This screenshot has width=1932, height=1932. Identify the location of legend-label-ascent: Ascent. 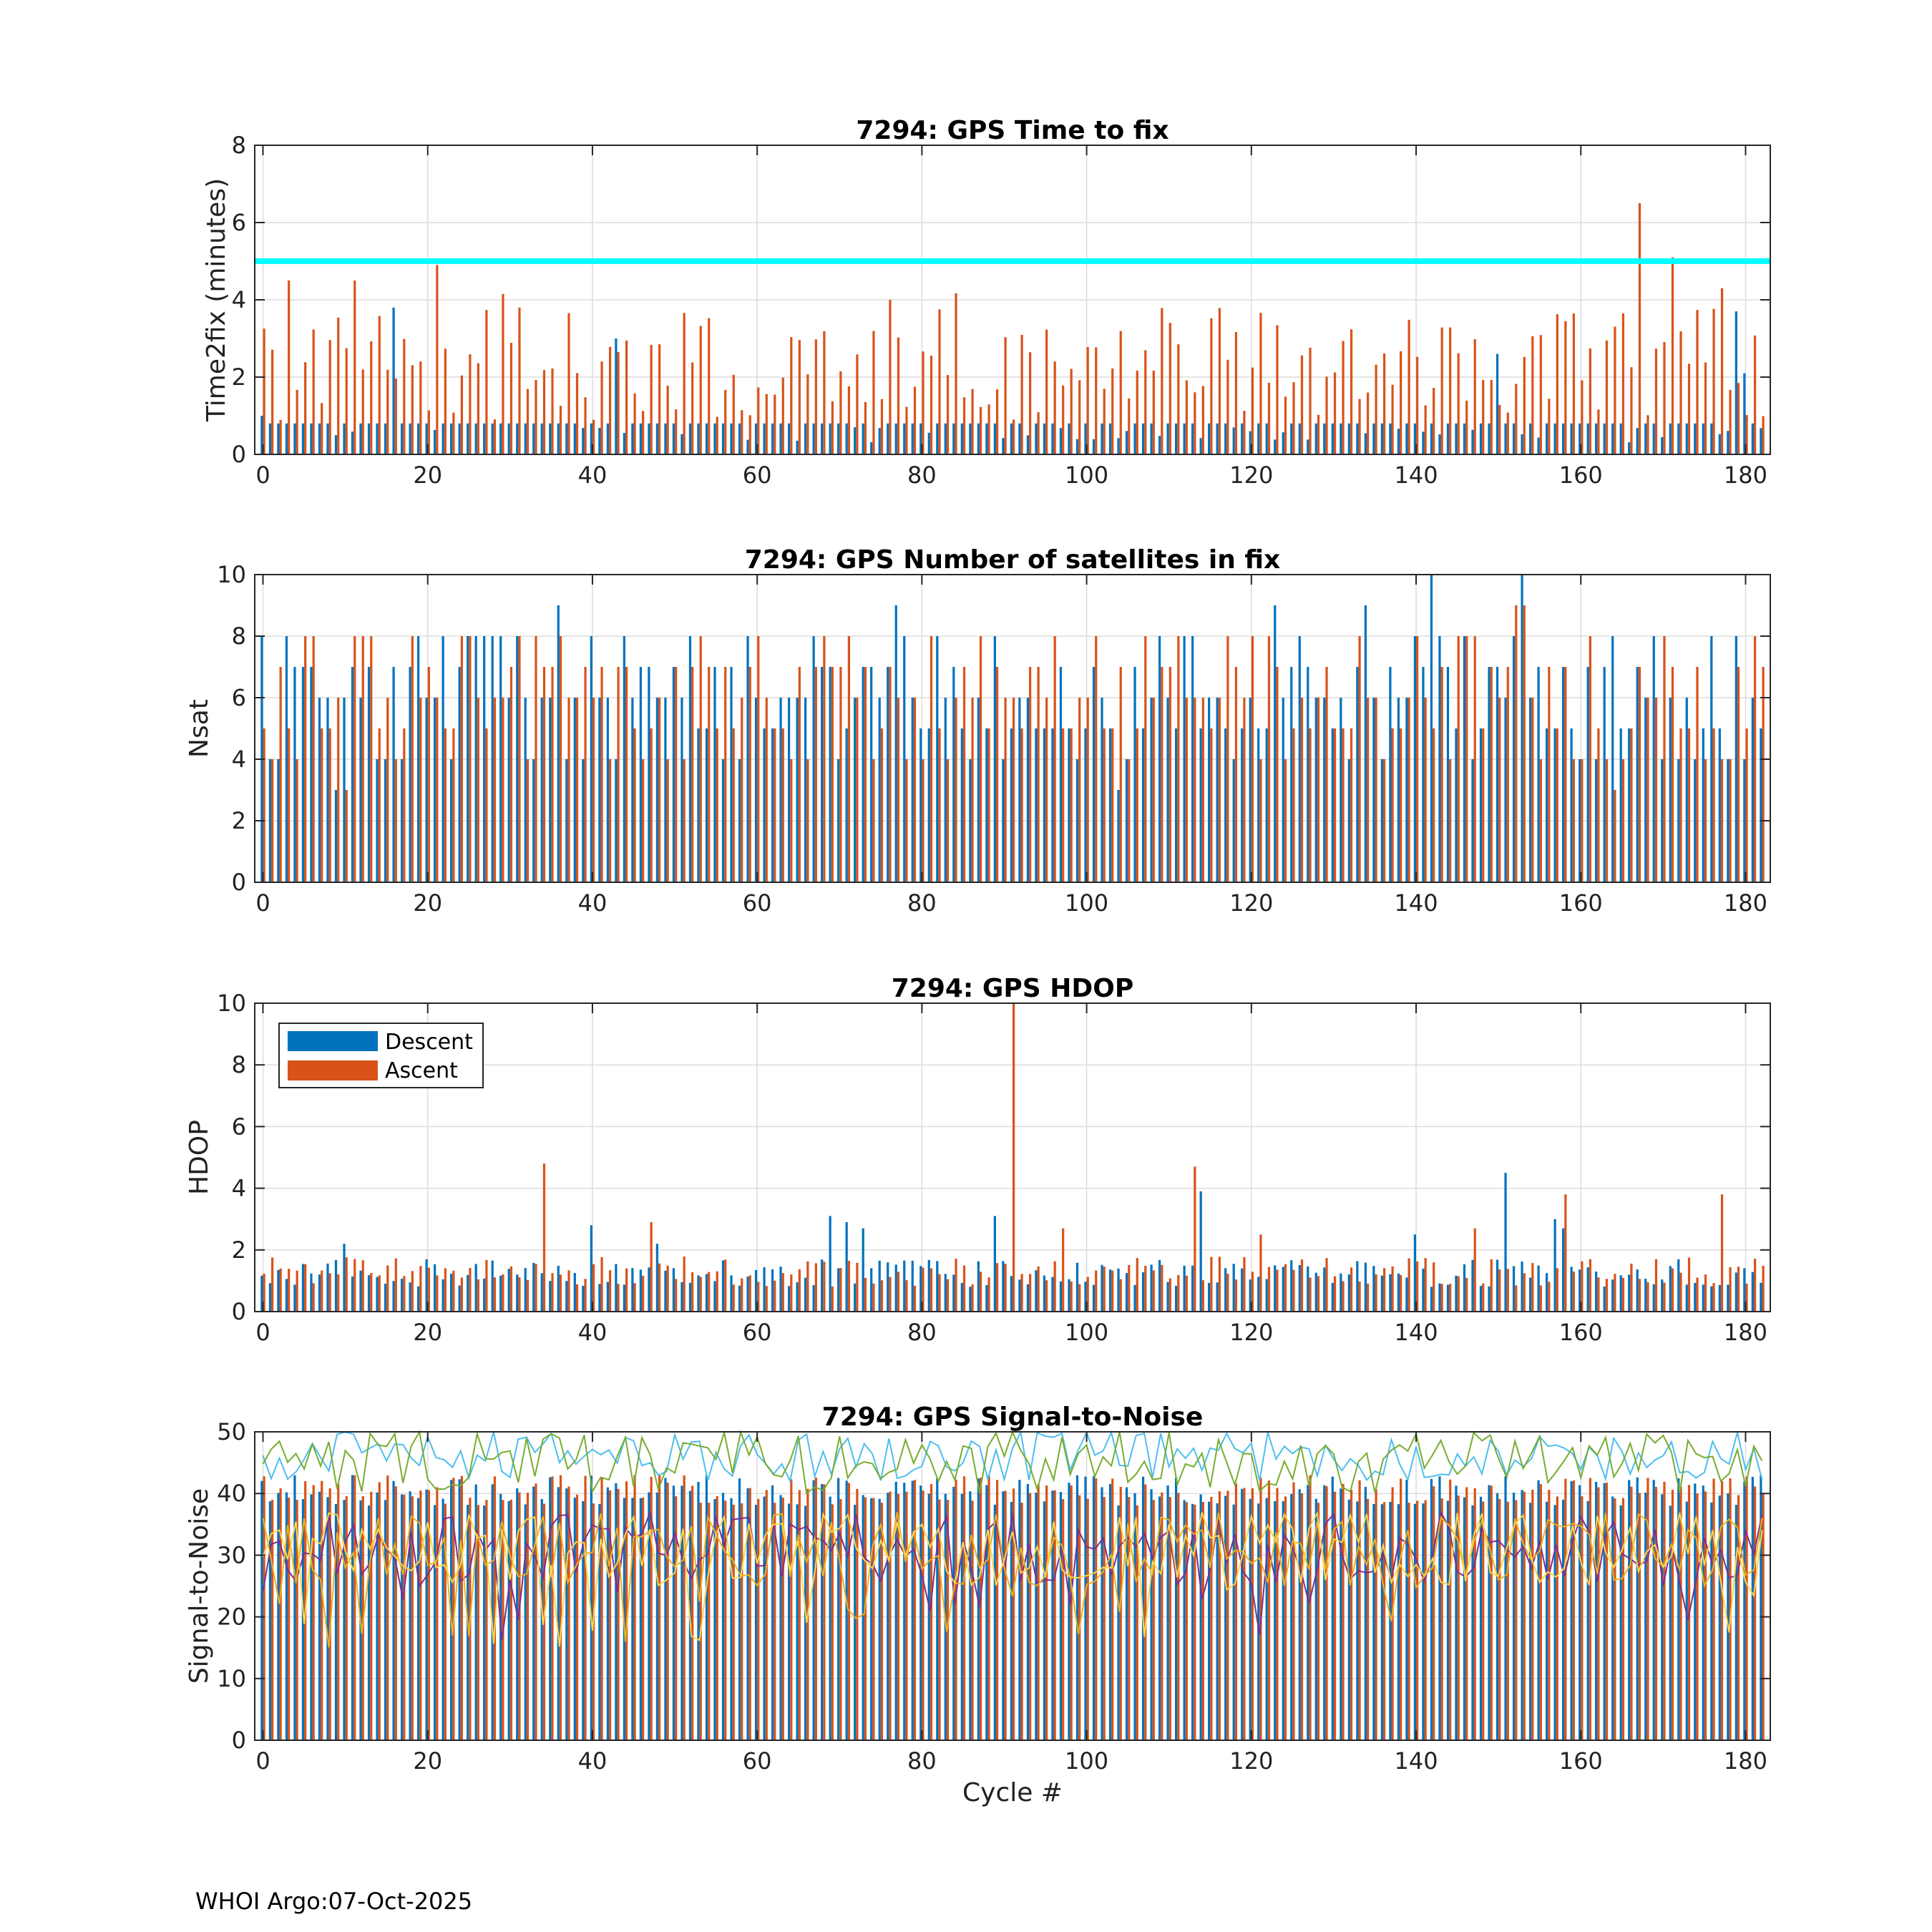
(421, 1070).